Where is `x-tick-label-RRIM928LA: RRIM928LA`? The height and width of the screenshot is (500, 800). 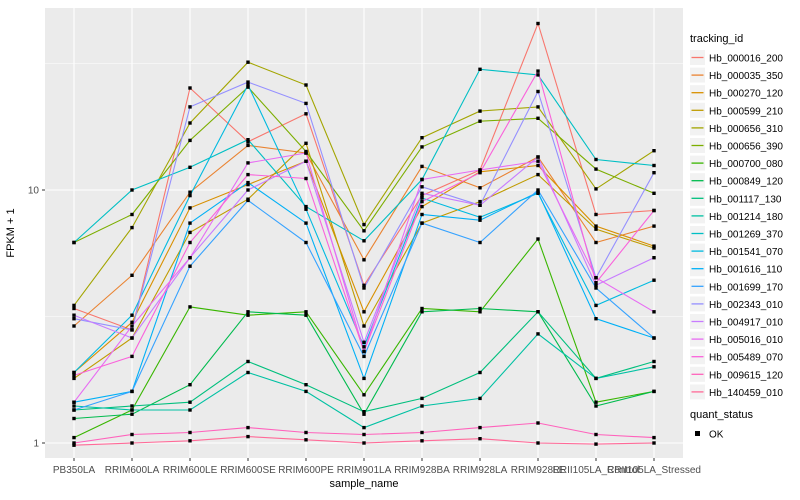
x-tick-label-RRIM928LA: RRIM928LA is located at coordinates (480, 470).